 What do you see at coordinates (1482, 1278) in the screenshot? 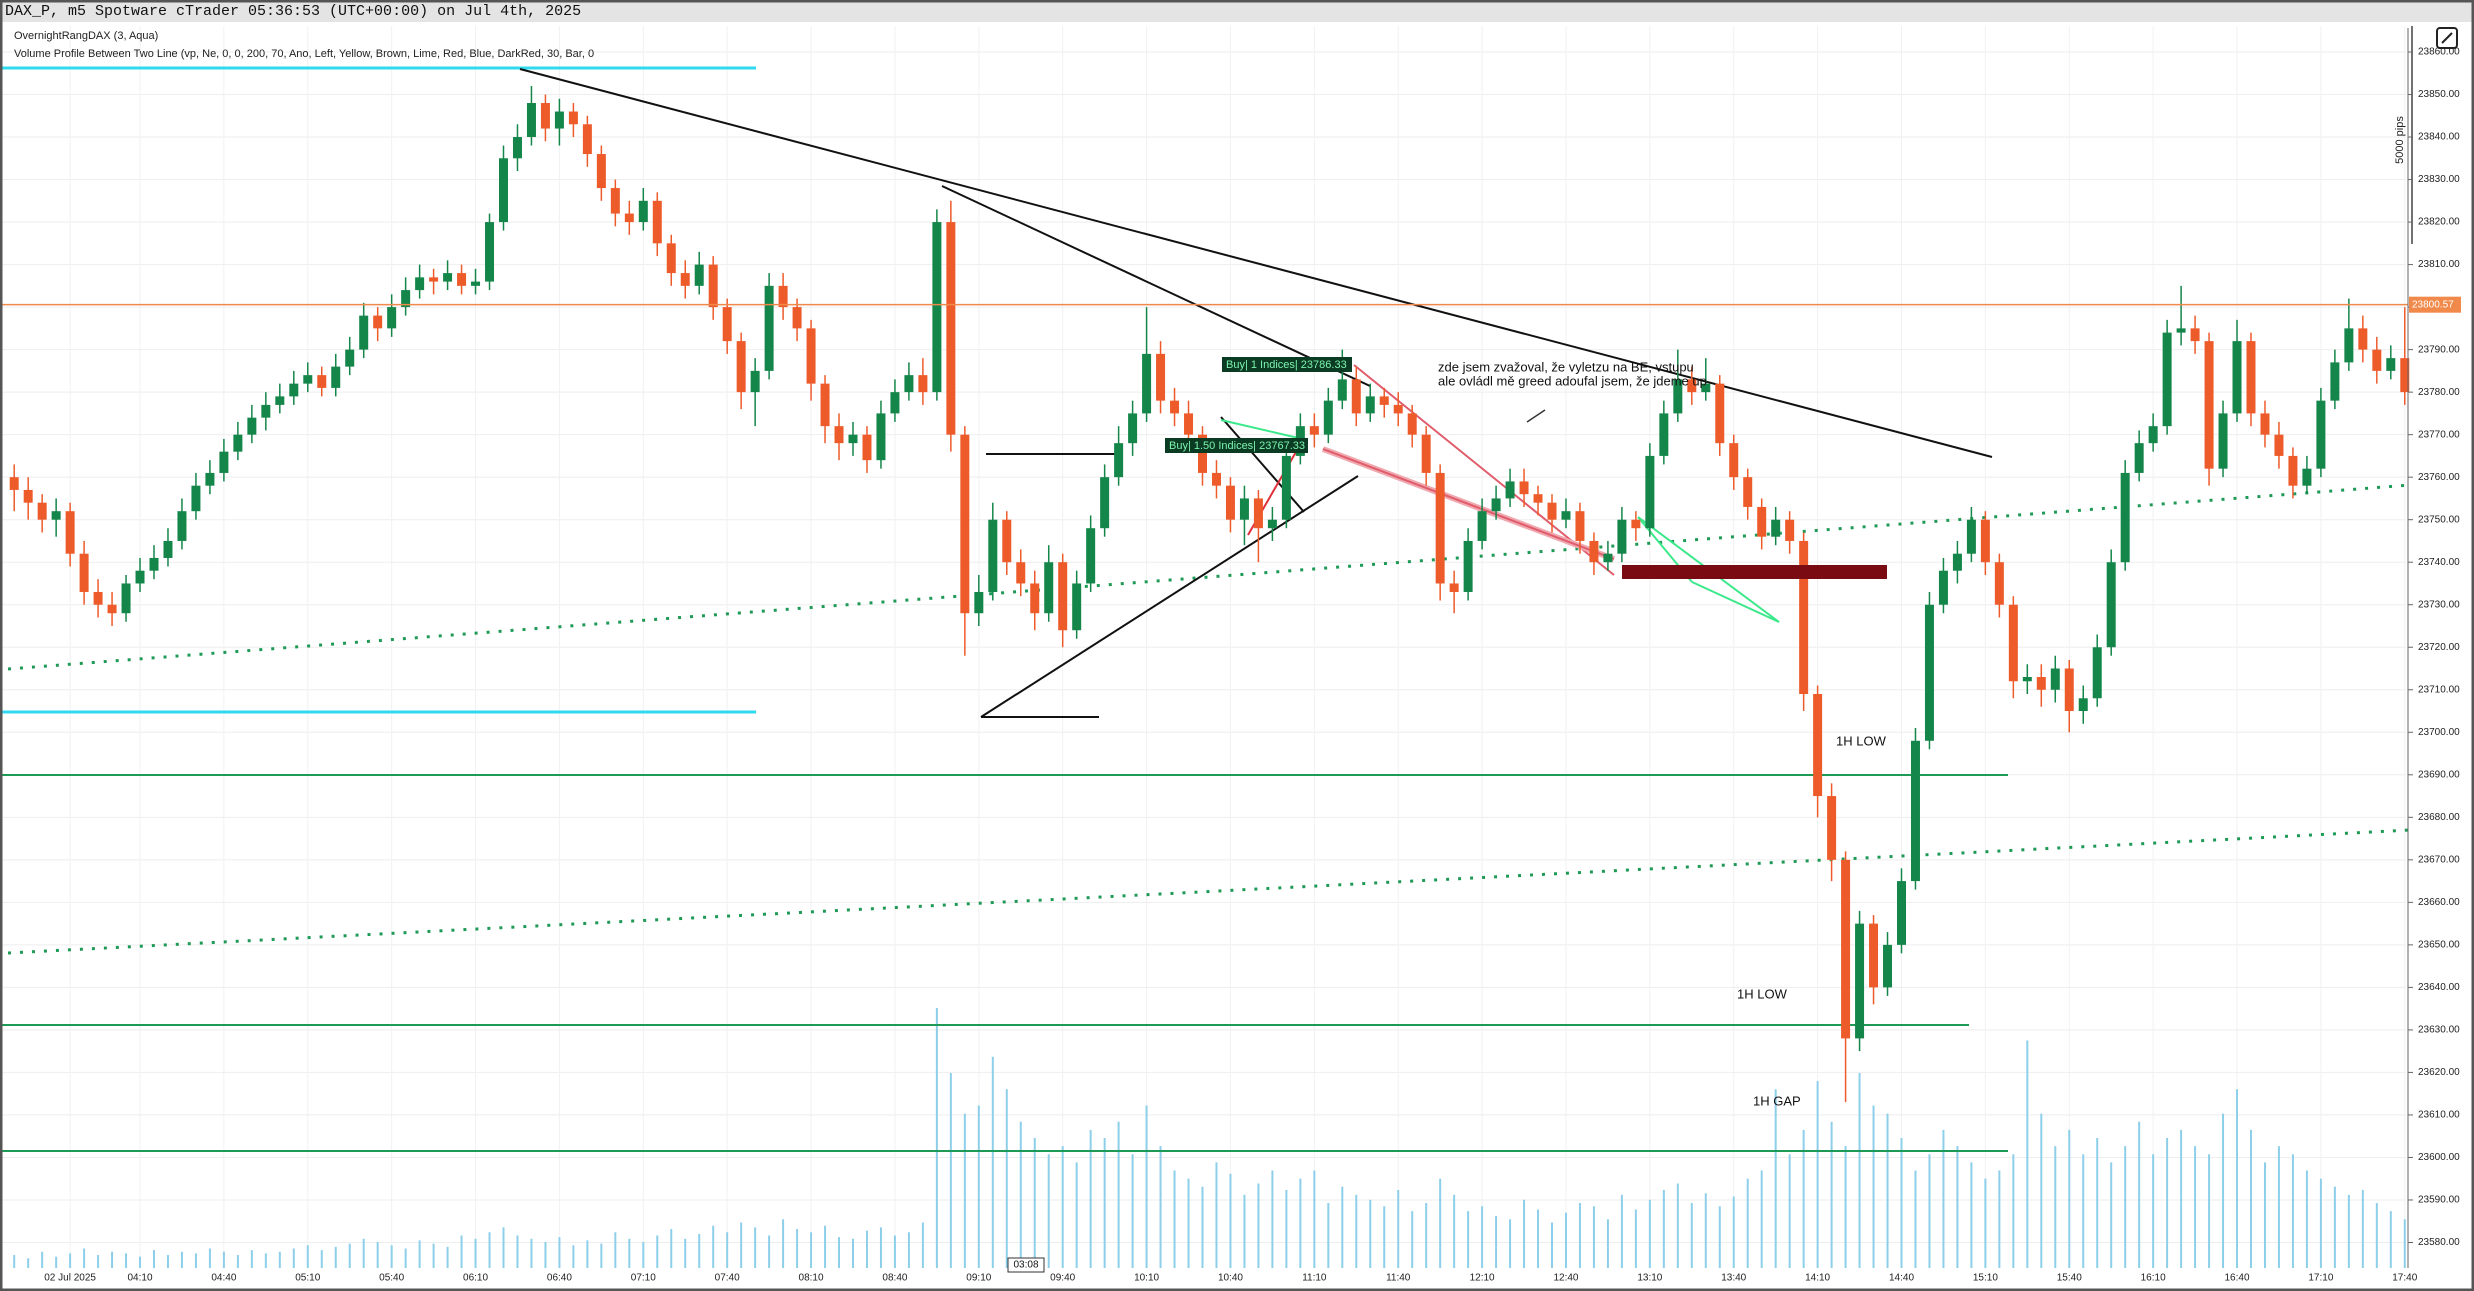
I see `x-tick-label: 12:10` at bounding box center [1482, 1278].